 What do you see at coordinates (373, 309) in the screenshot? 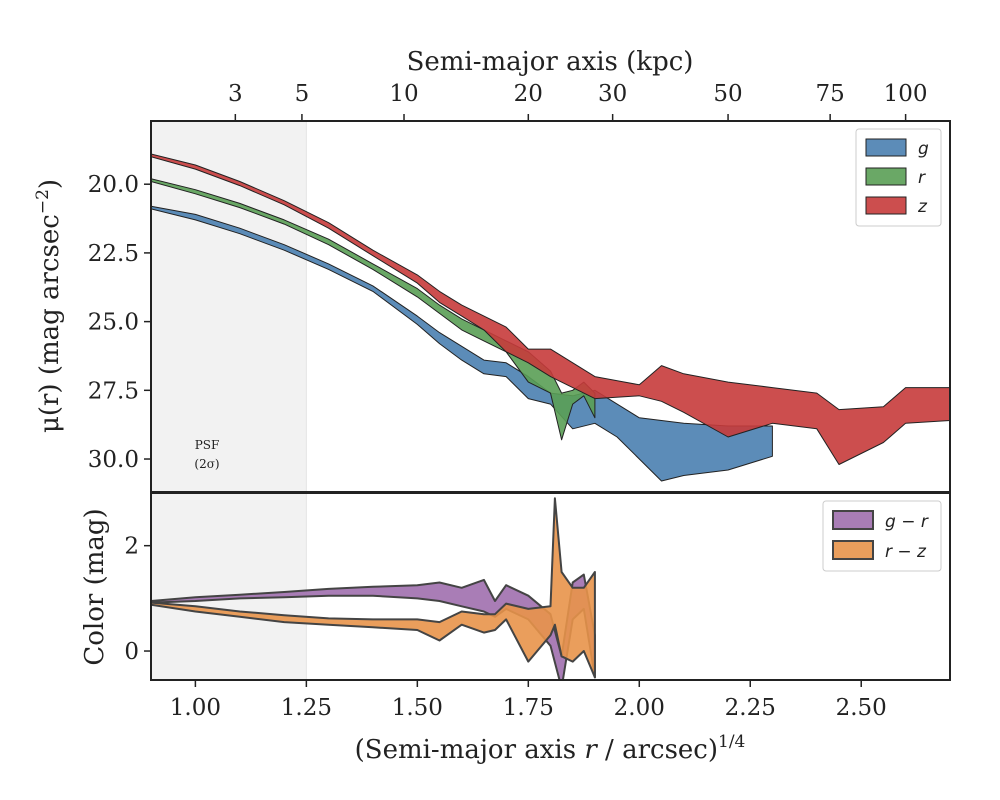
I see `band-r` at bounding box center [373, 309].